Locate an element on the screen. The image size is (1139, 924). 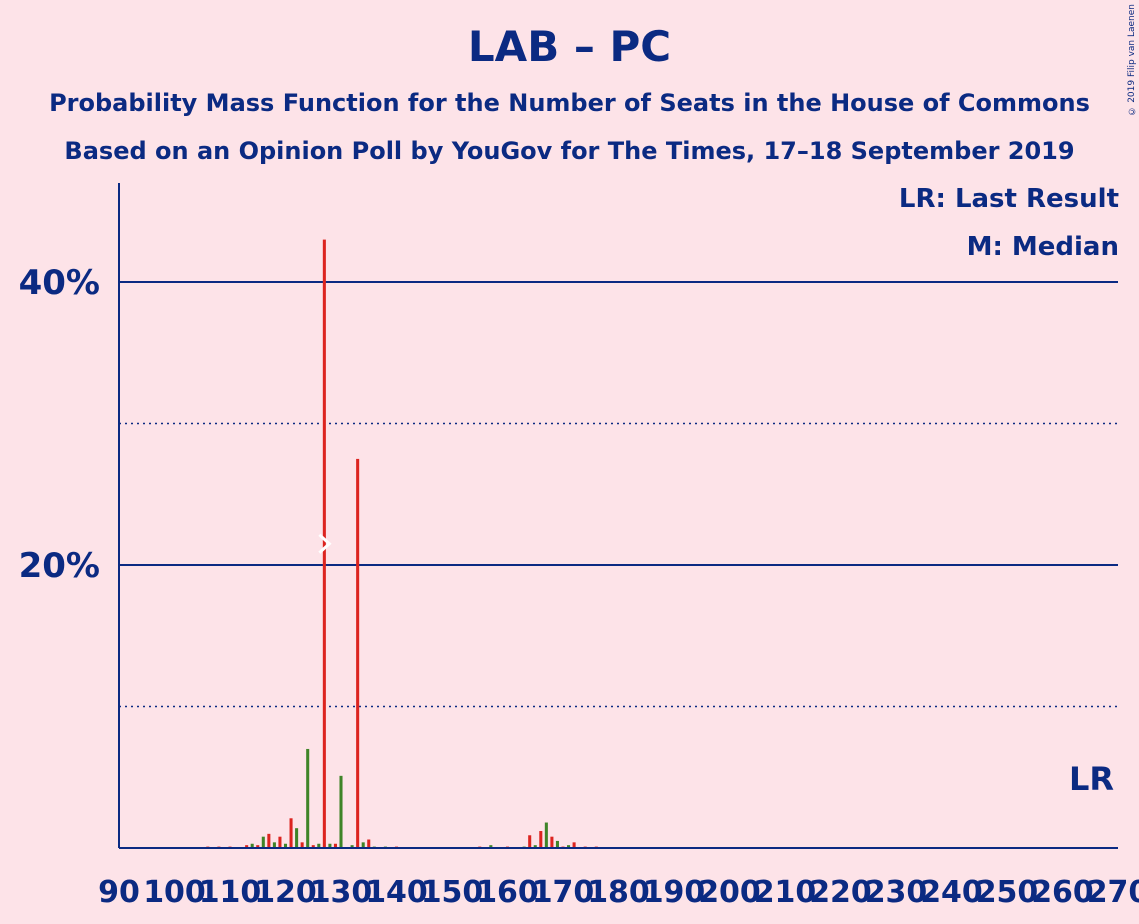
x-tick-label-110: 110 is located at coordinates (230, 892).